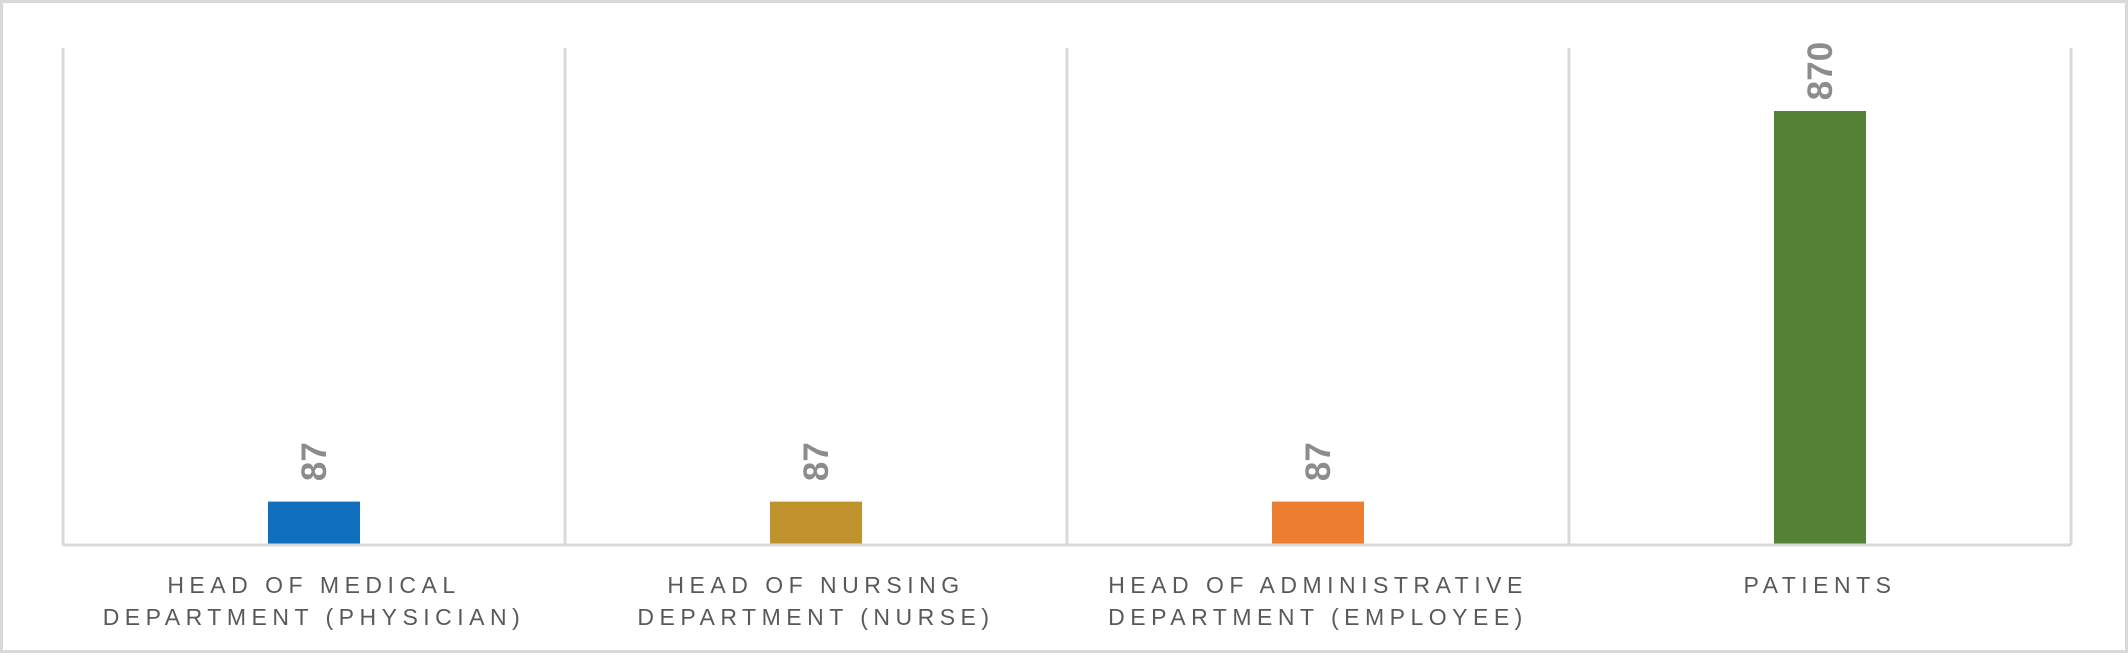 The height and width of the screenshot is (656, 2128). Describe the element at coordinates (314, 601) in the screenshot. I see `tick-label: HEAD OF MEDICAL DEPARTMENT (PHYSICIAN)` at that location.